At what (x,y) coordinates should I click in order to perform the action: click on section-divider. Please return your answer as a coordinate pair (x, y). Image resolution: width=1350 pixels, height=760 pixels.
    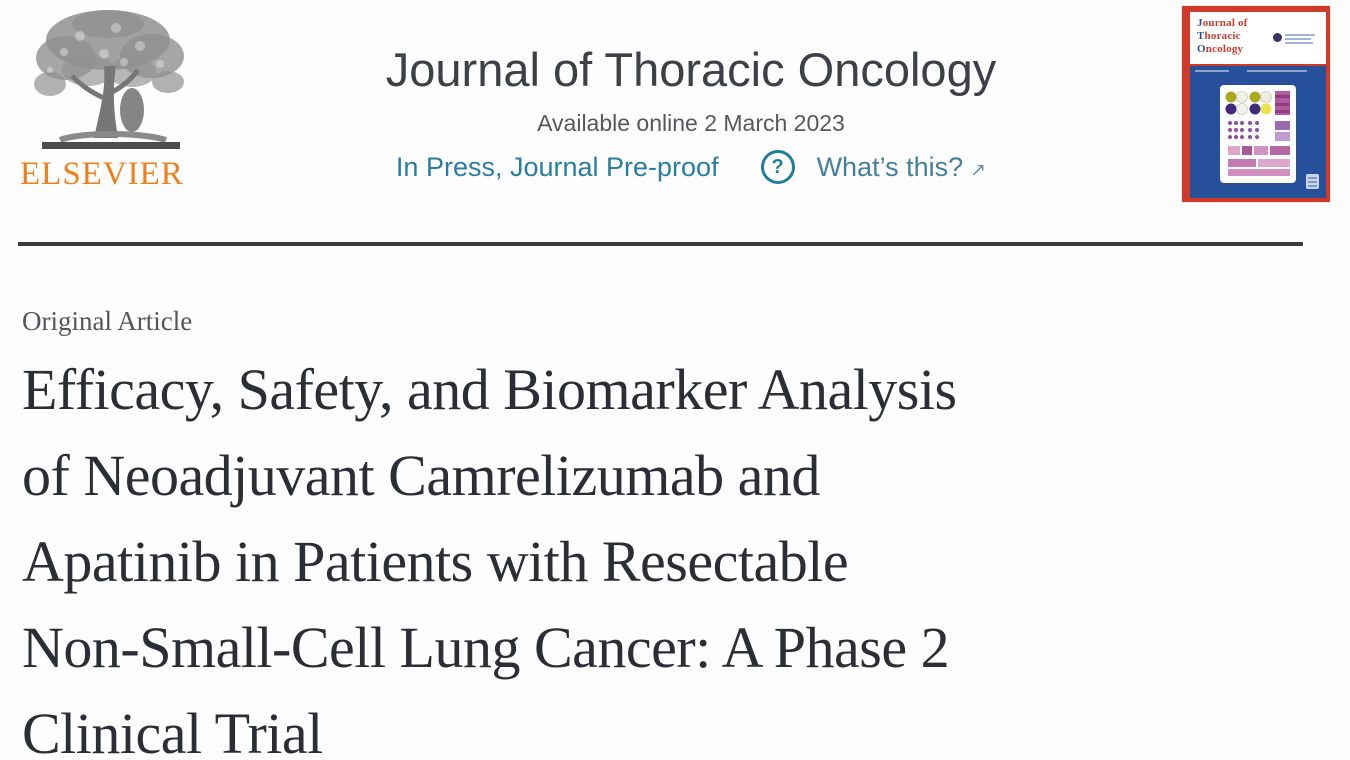
    Looking at the image, I should click on (660, 244).